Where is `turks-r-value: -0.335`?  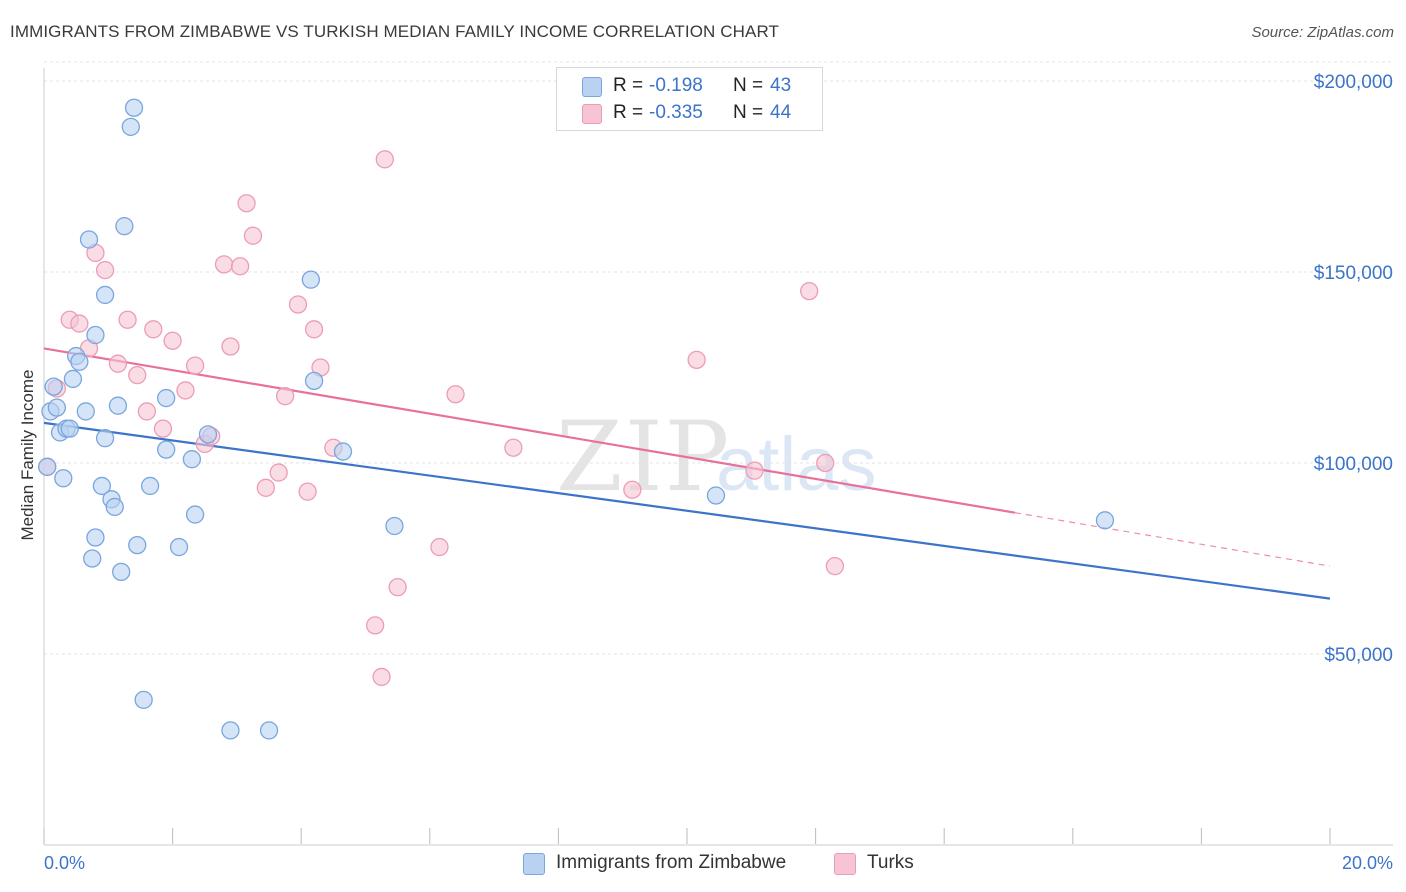
turks-r-value: -0.335 is located at coordinates (676, 112).